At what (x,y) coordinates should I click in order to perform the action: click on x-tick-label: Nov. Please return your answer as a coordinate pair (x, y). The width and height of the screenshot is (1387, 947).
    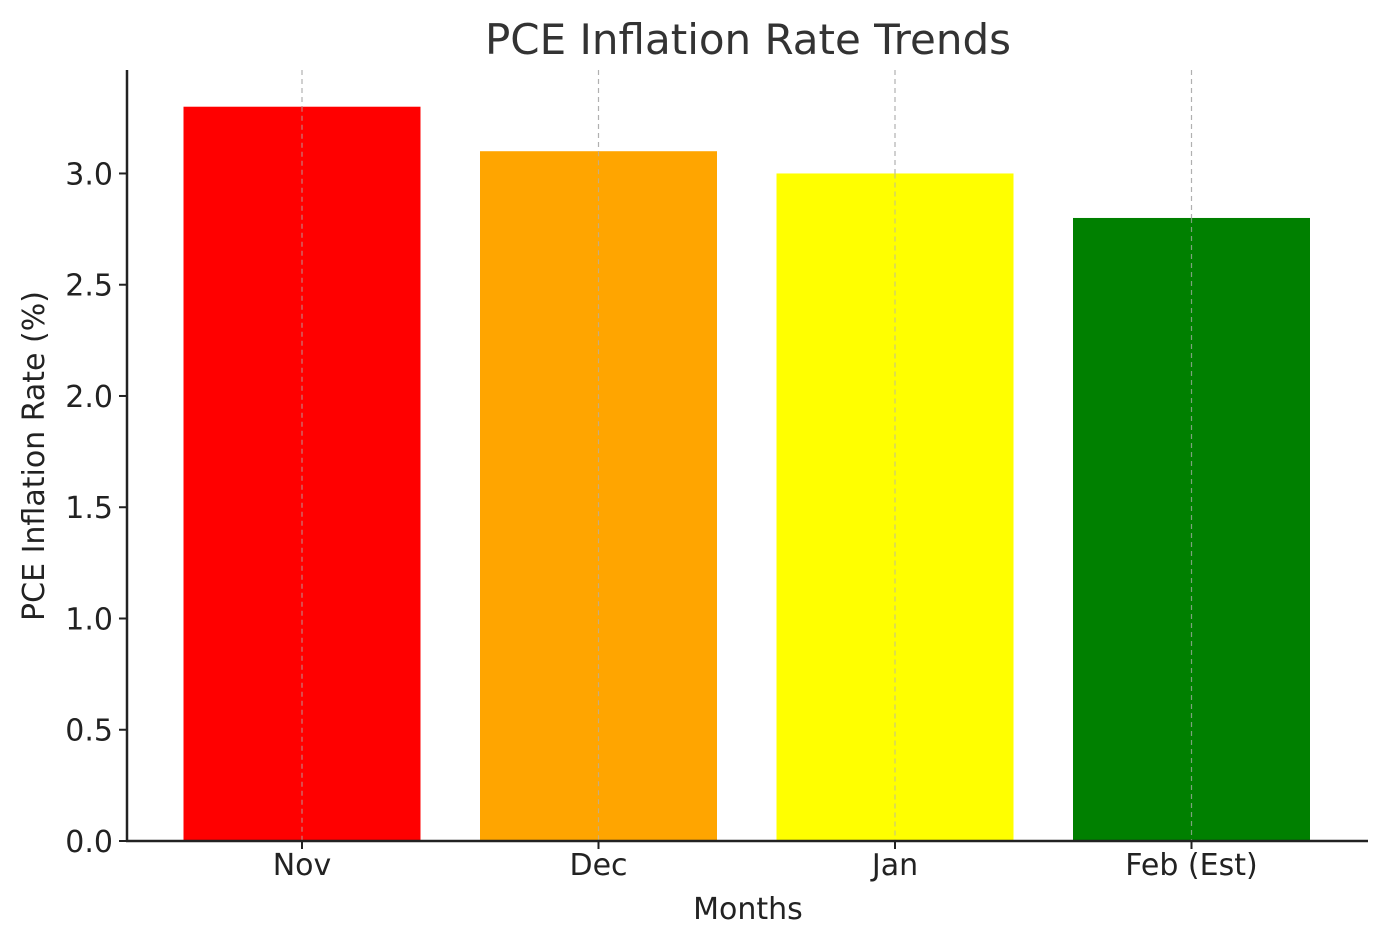
    Looking at the image, I should click on (302, 865).